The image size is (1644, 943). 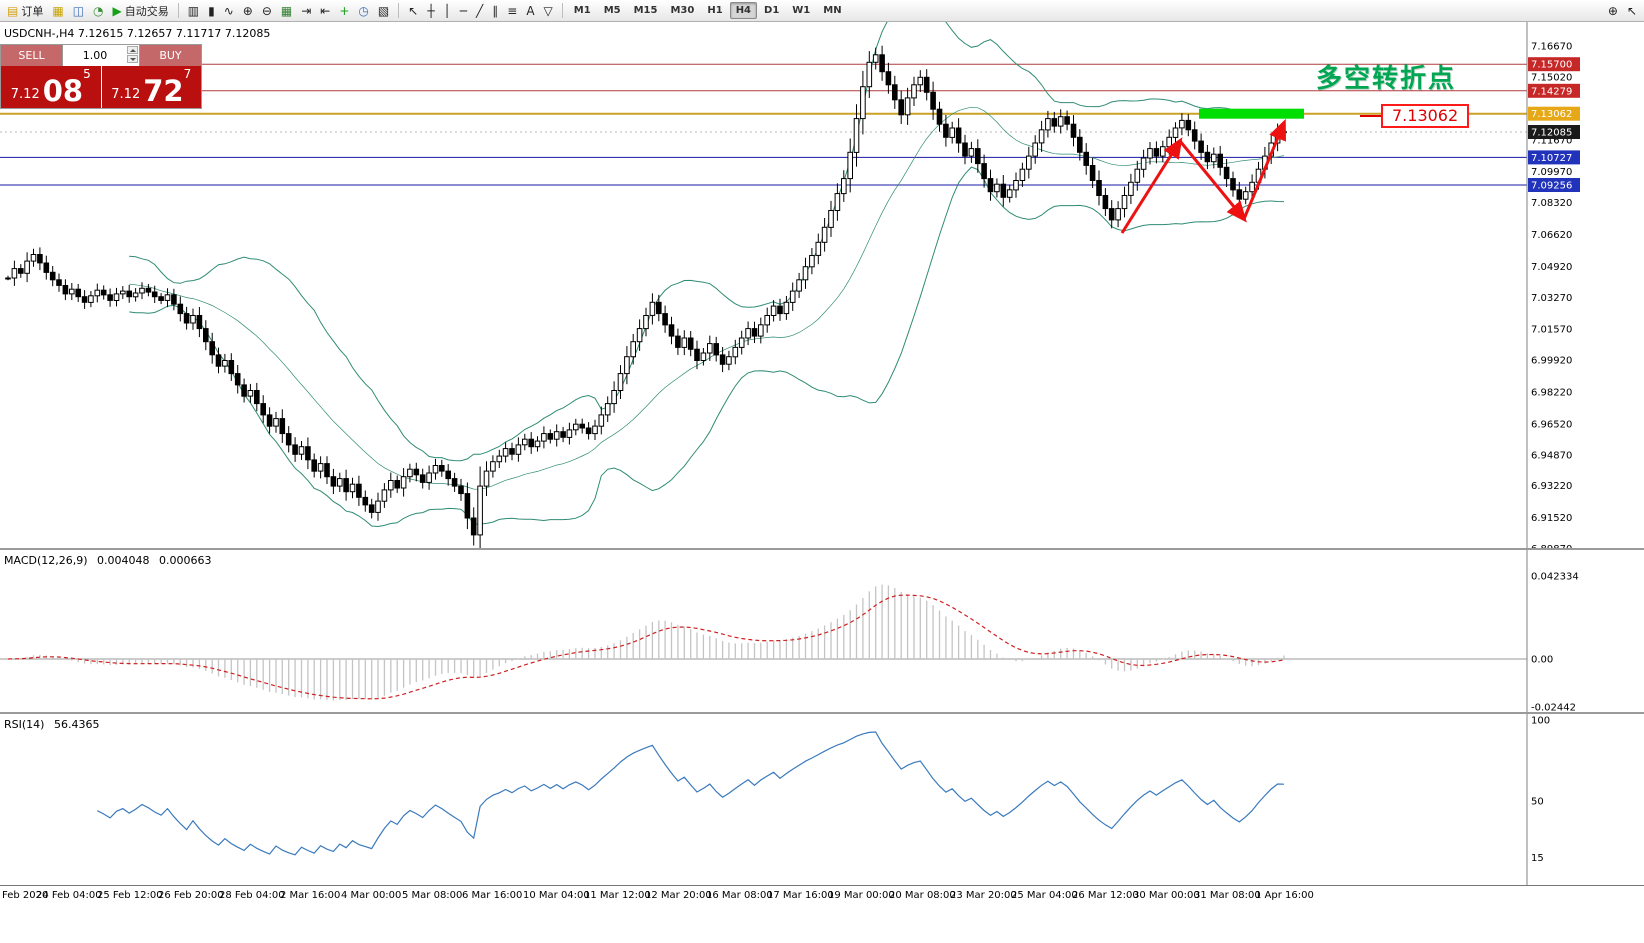 What do you see at coordinates (1551, 133) in the screenshot?
I see `svg-text: 7.12085` at bounding box center [1551, 133].